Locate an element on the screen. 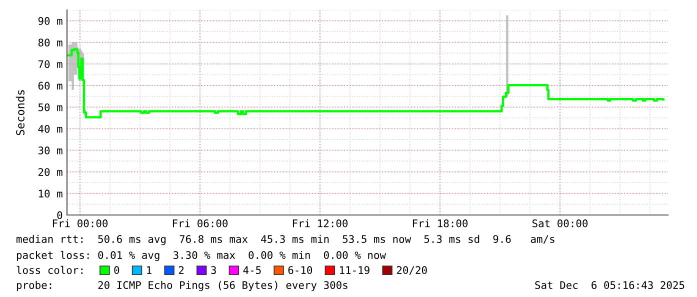  x-tick-label: Fri 12:00 is located at coordinates (320, 223).